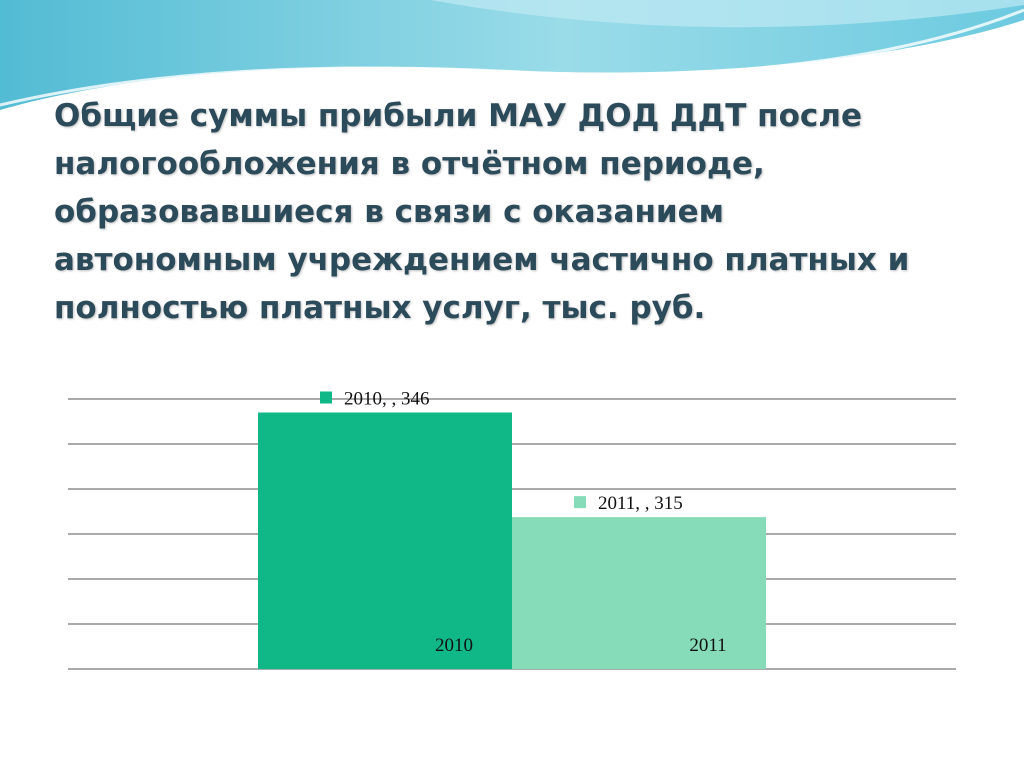 This screenshot has width=1024, height=768. What do you see at coordinates (640, 503) in the screenshot?
I see `data-label-2011: 2011, , 315` at bounding box center [640, 503].